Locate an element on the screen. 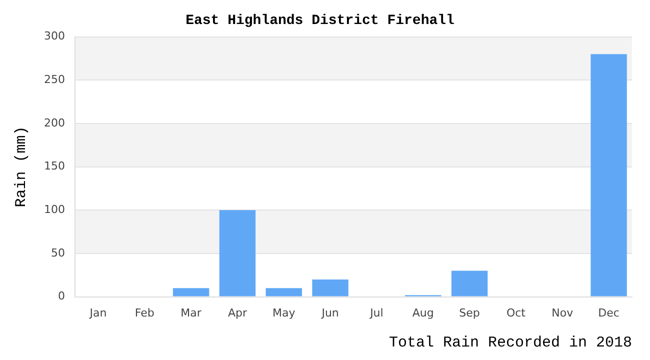 The width and height of the screenshot is (650, 360). x-tick-label: Jul is located at coordinates (376, 313).